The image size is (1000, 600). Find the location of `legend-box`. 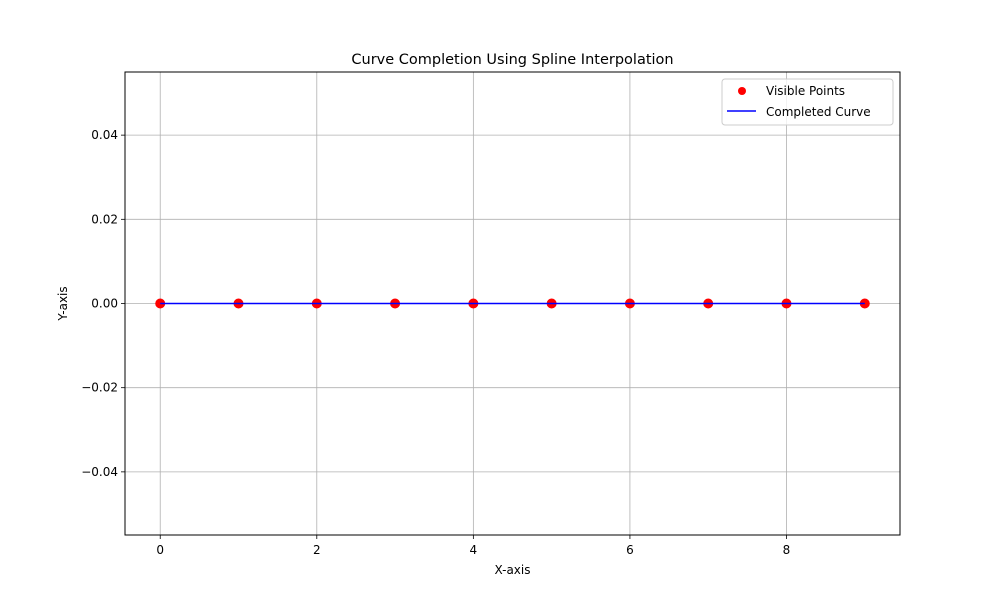

legend-box is located at coordinates (807, 102).